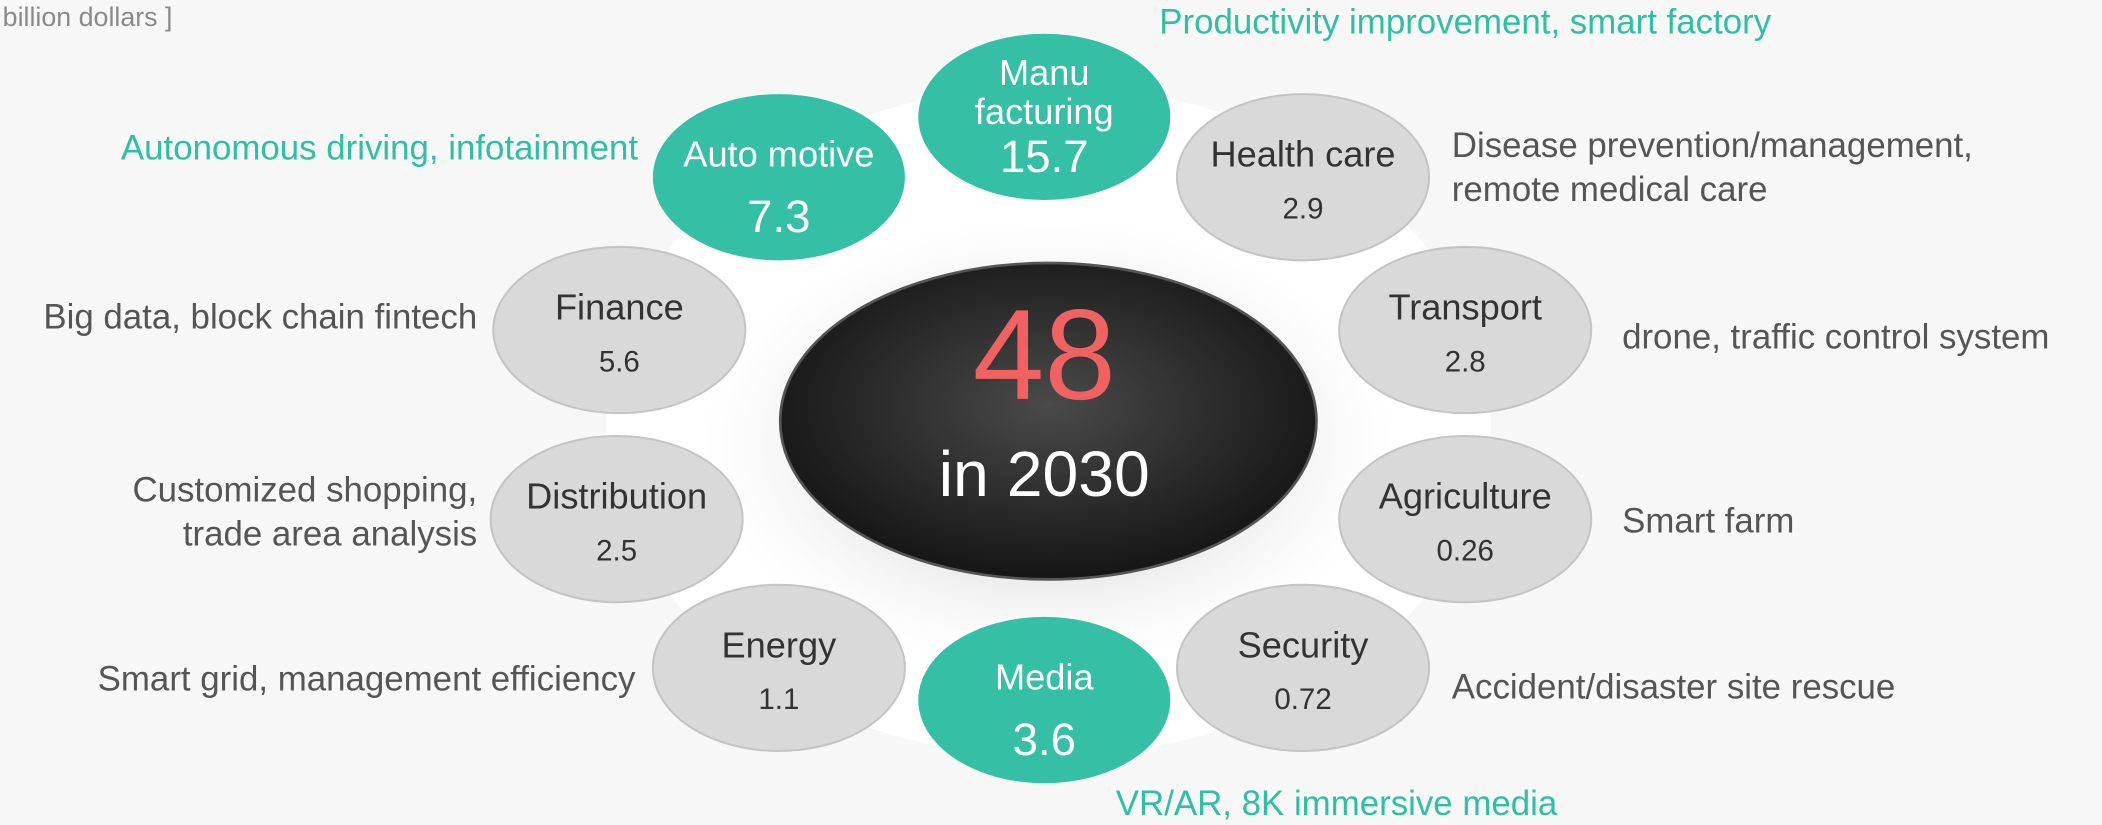 The height and width of the screenshot is (825, 2102). Describe the element at coordinates (1303, 209) in the screenshot. I see `node-value: 2.9` at that location.